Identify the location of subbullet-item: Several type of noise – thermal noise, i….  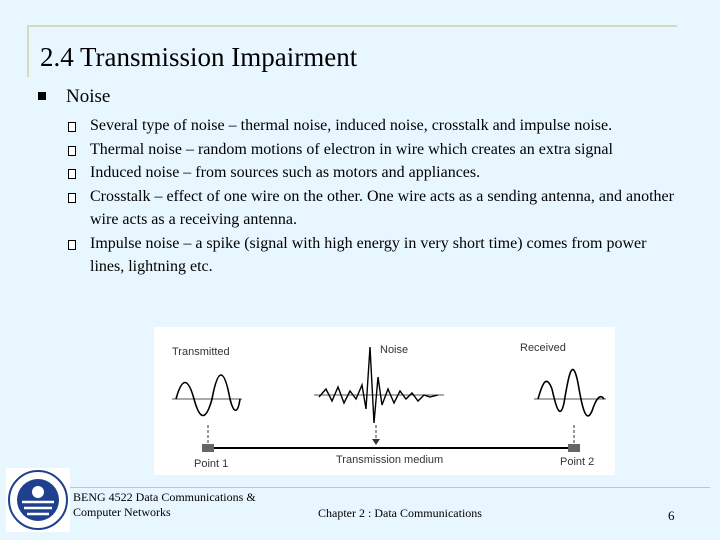
(372, 126).